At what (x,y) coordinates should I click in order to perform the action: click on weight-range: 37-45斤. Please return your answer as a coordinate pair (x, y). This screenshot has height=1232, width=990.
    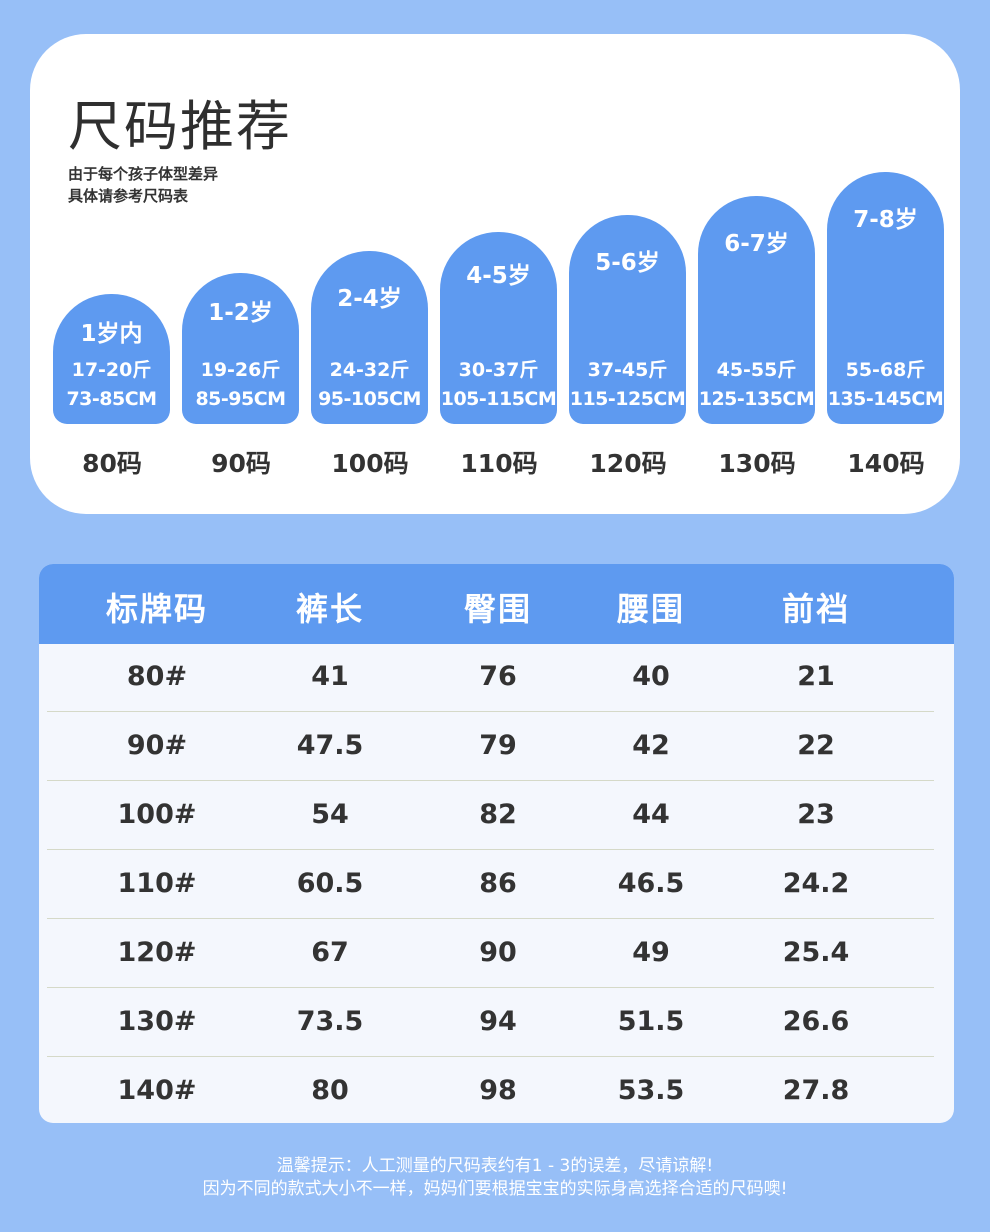
    Looking at the image, I should click on (627, 370).